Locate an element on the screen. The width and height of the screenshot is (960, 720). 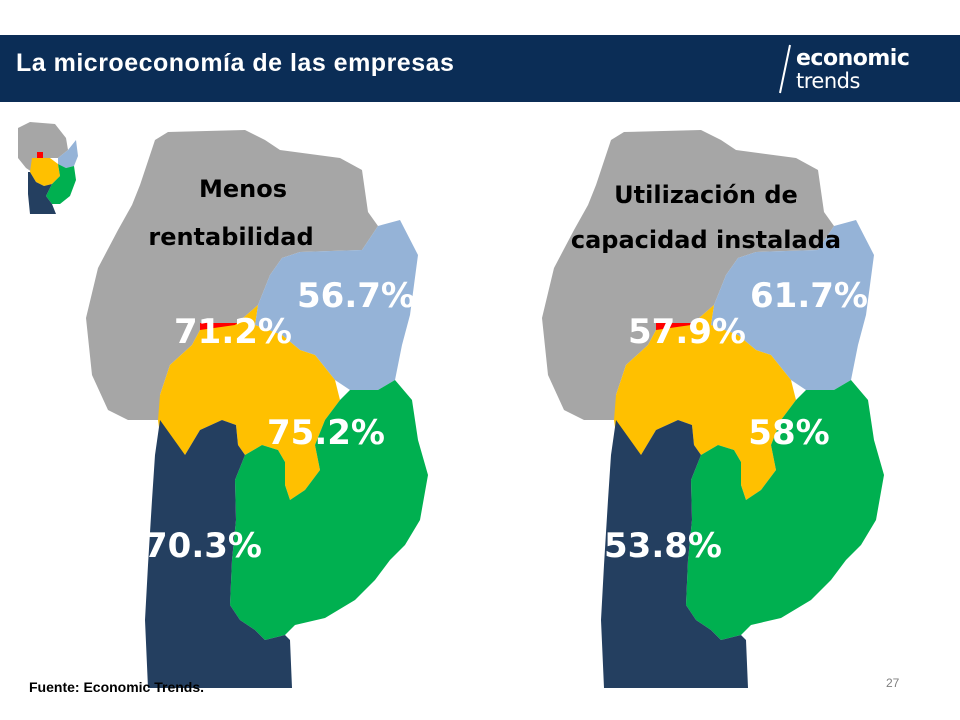
page-title: La microeconomía de las empresas is located at coordinates (235, 63).